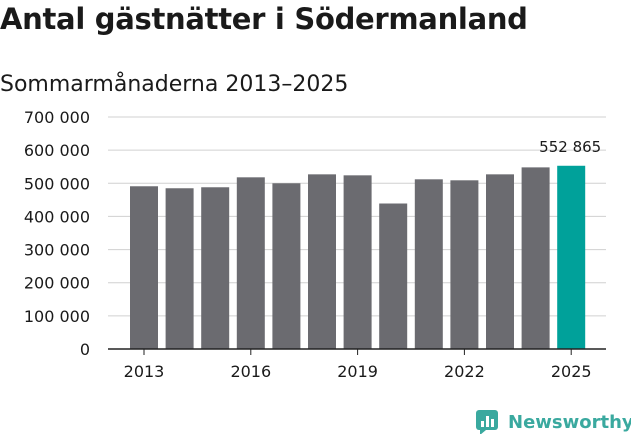  What do you see at coordinates (57, 283) in the screenshot?
I see `y-tick-label: 200 000` at bounding box center [57, 283].